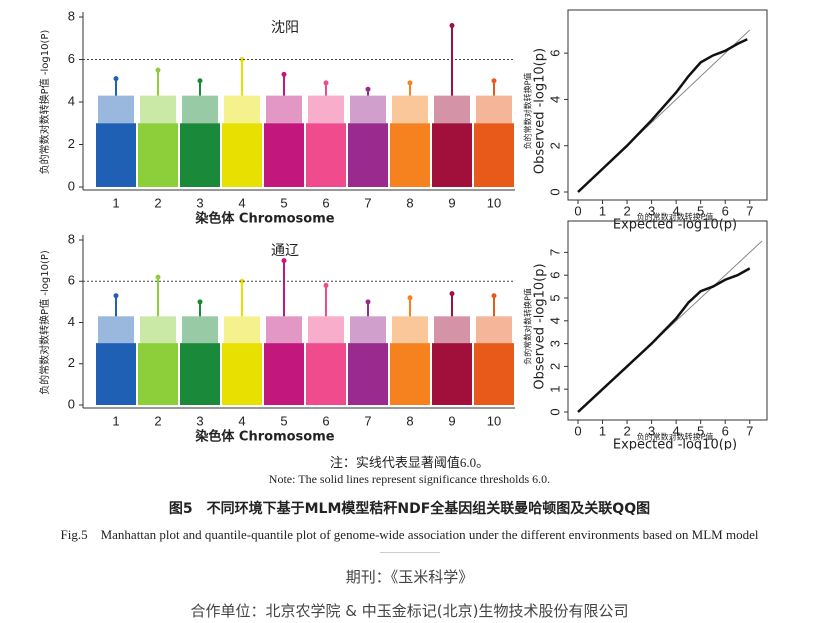 The image size is (819, 623). What do you see at coordinates (540, 326) in the screenshot?
I see `y-axis-label: Observed -log10(p)` at bounding box center [540, 326].